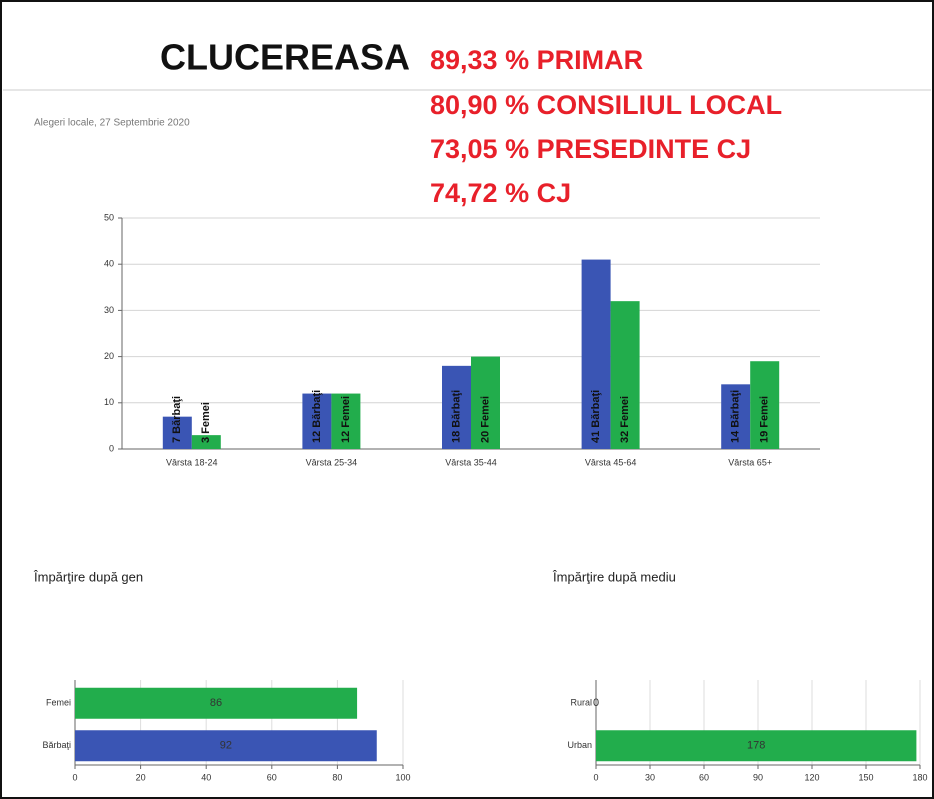  What do you see at coordinates (177, 419) in the screenshot?
I see `bar-value-label: 7 Bărbaţi` at bounding box center [177, 419].